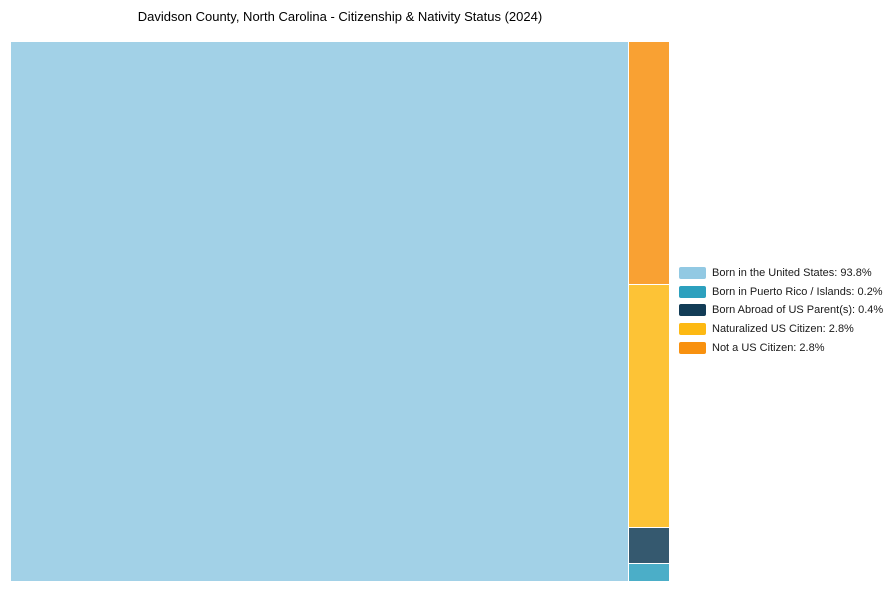 The height and width of the screenshot is (590, 889). I want to click on legend-item-not-a-us-citizen: Not a US Citizen: 2.8%, so click(781, 347).